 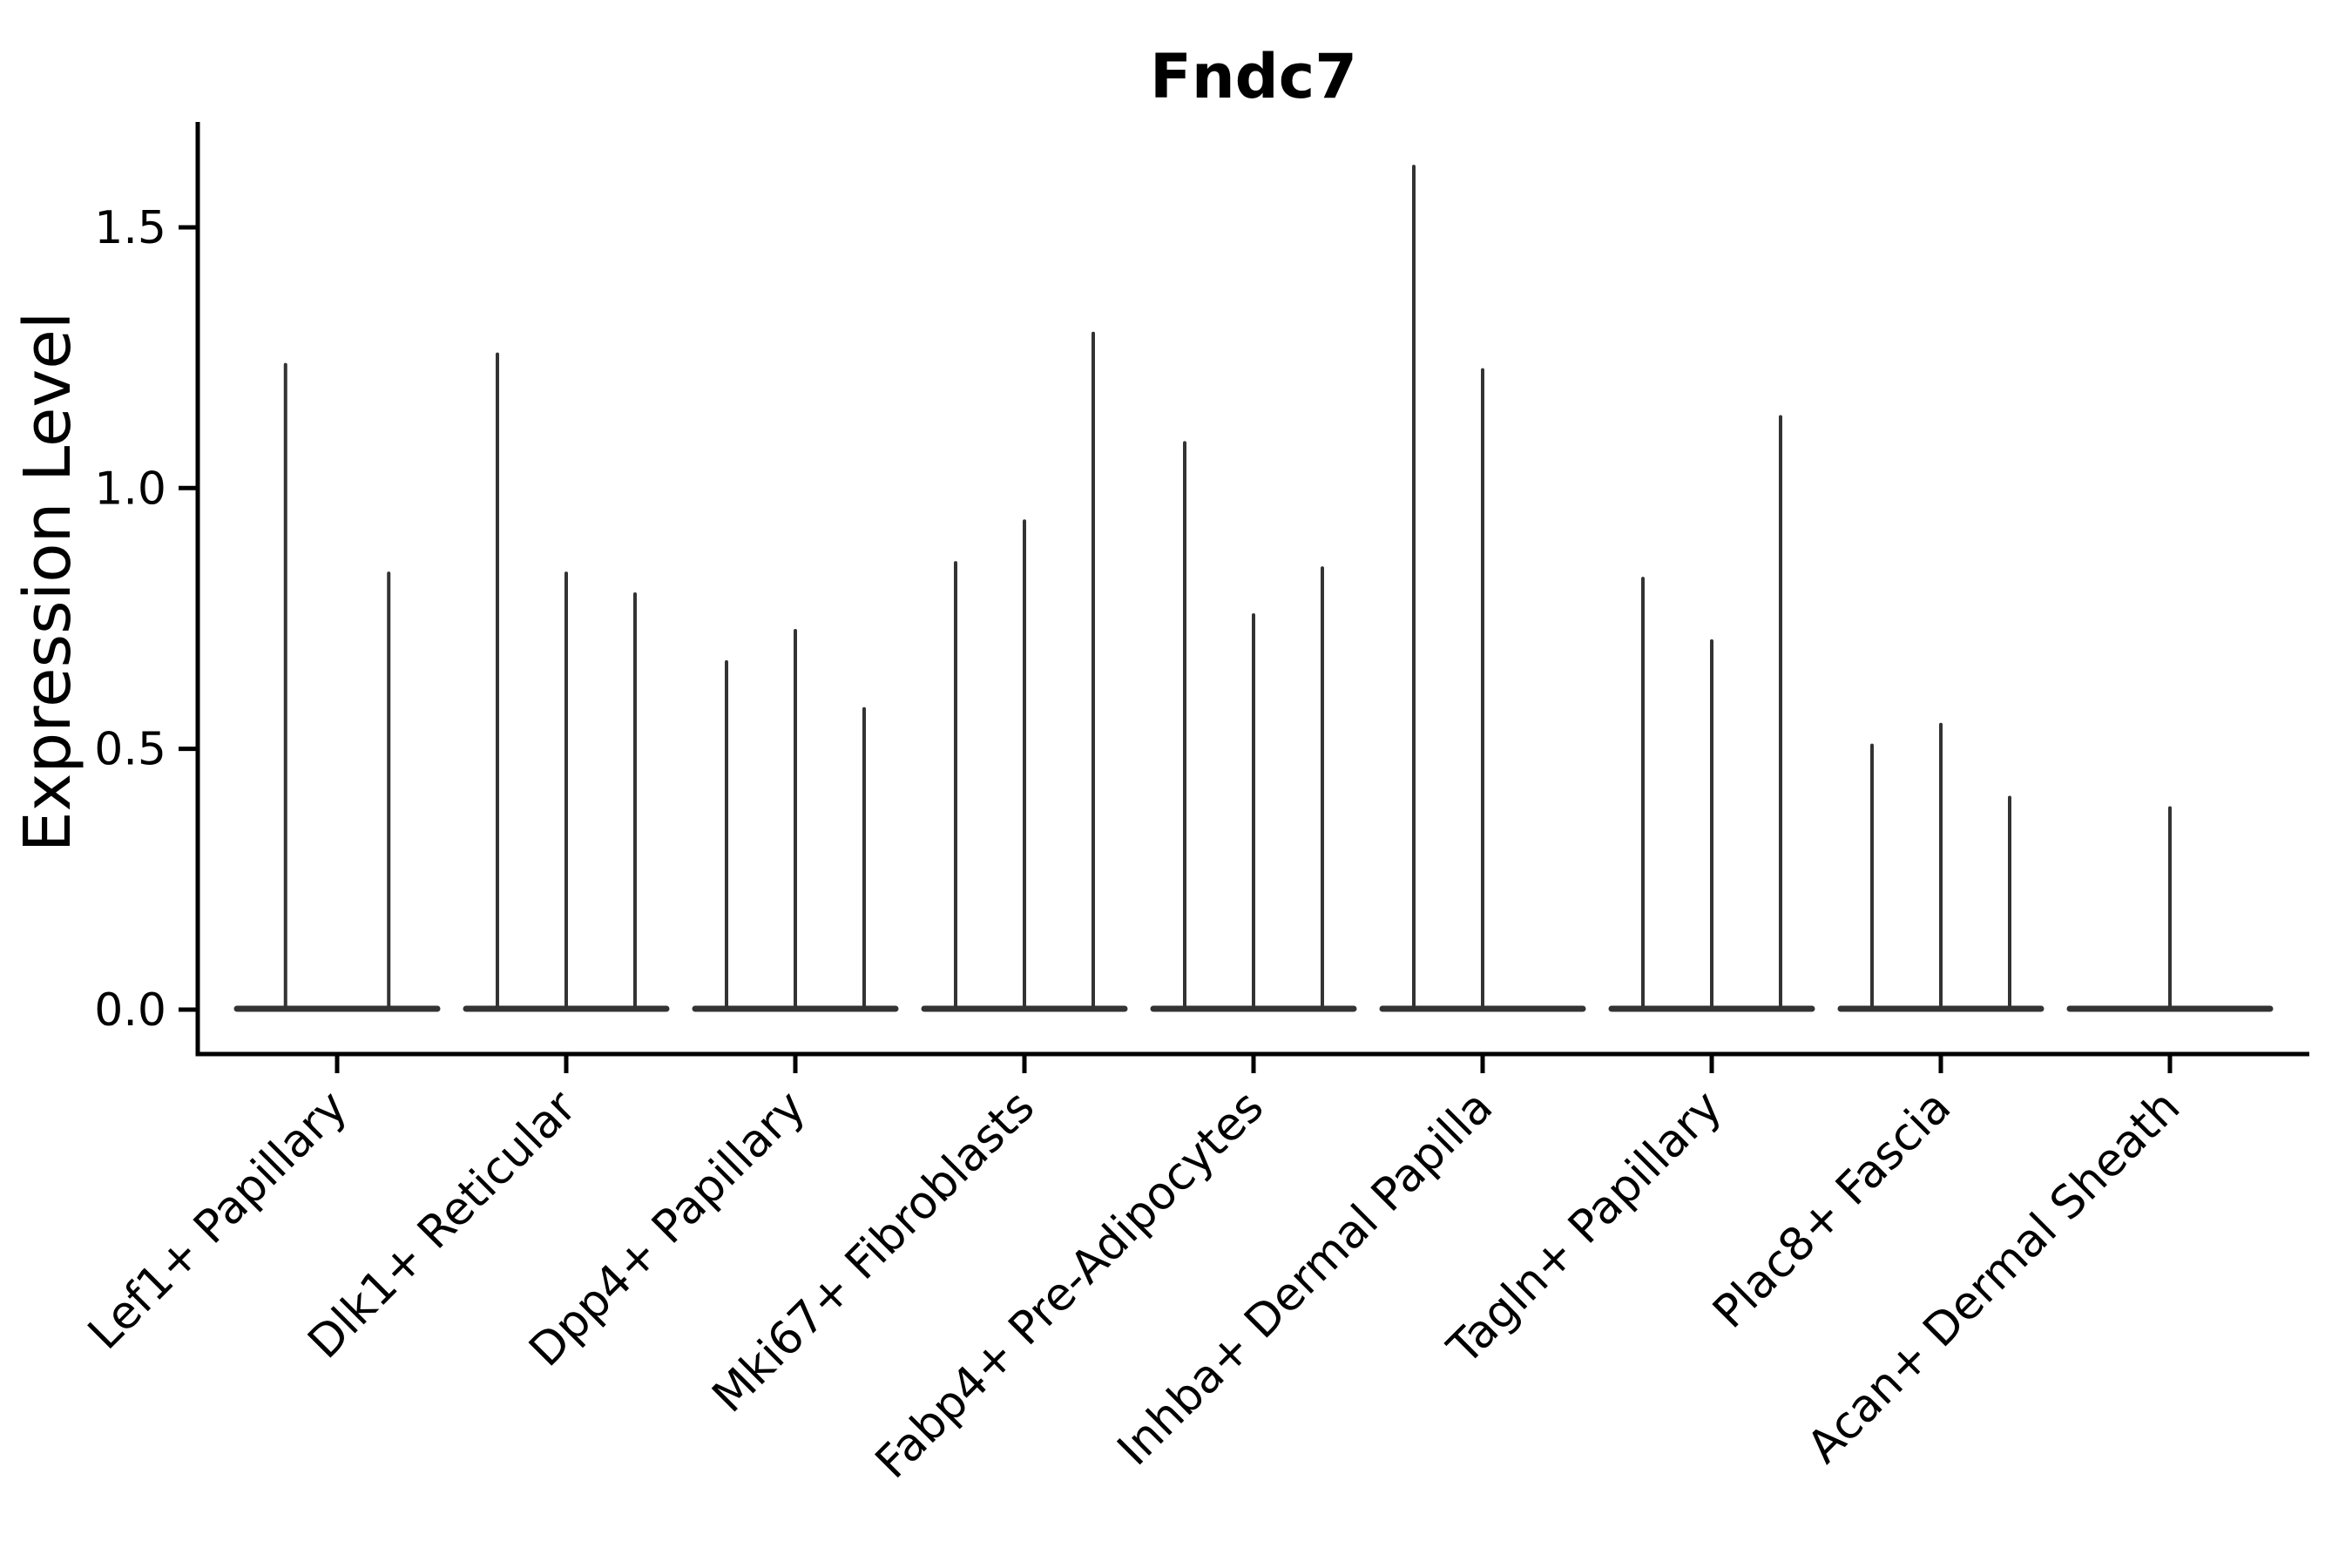 I want to click on x-tick-label: Acan+ Dermal Sheath, so click(x=1994, y=1277).